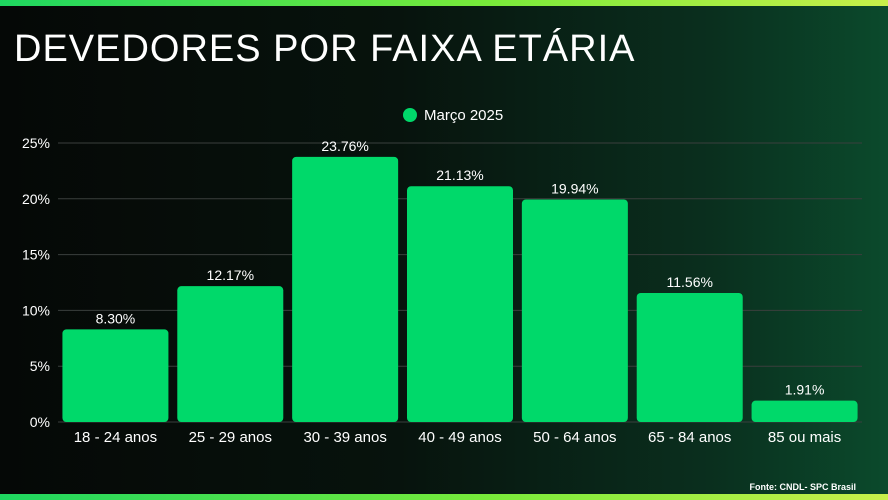 The image size is (888, 500). I want to click on source-note: Fonte: CNDL- SPC Brasil, so click(802, 487).